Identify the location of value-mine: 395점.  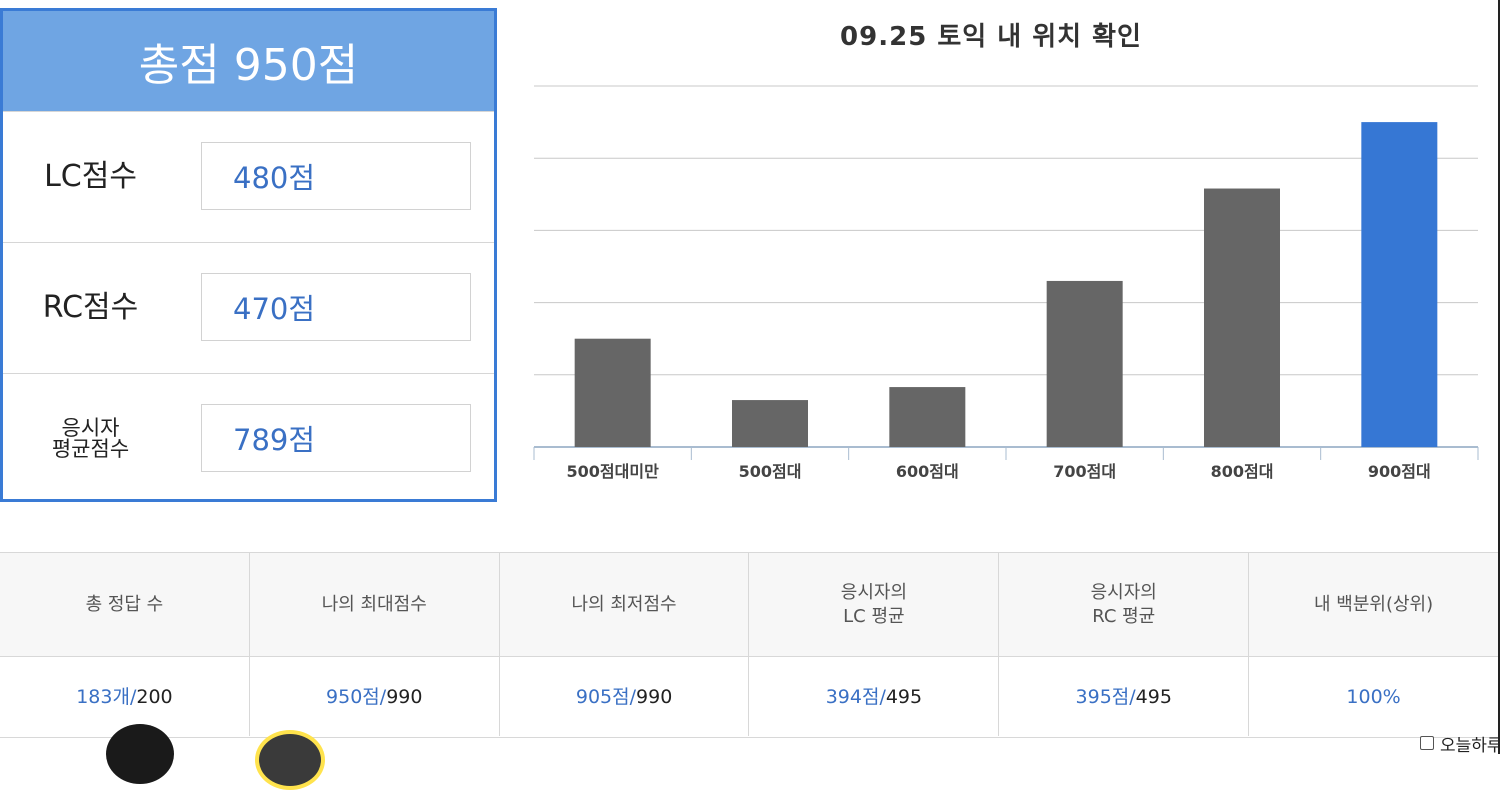
(1102, 696).